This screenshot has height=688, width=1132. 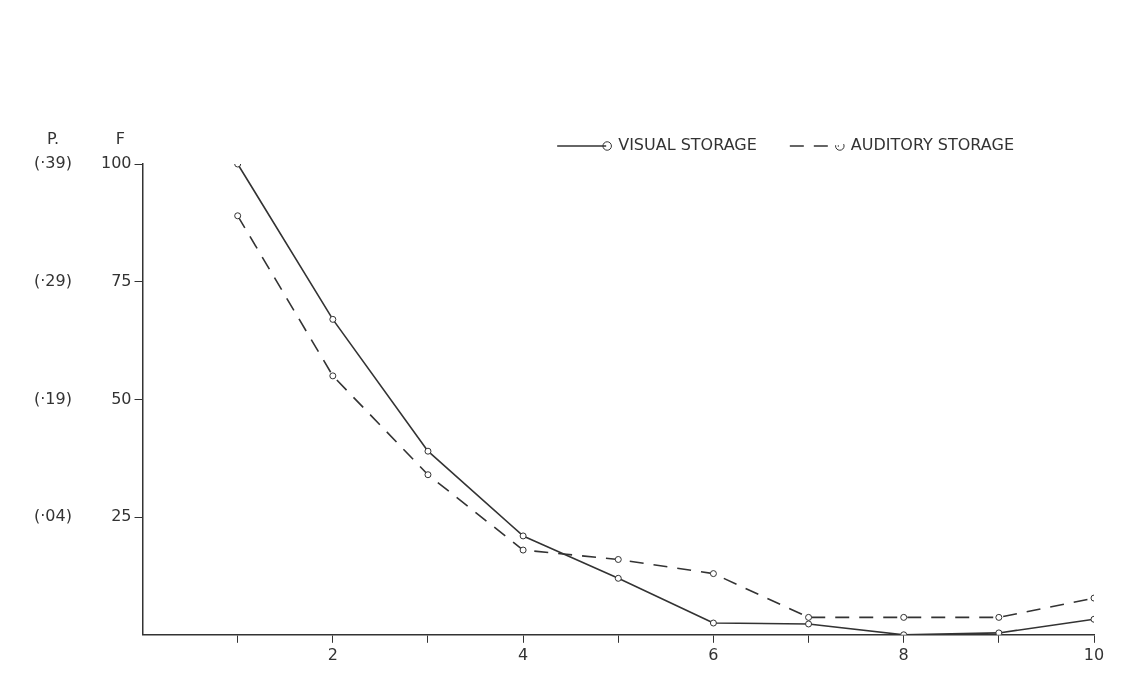 I want to click on text: P., so click(x=53, y=139).